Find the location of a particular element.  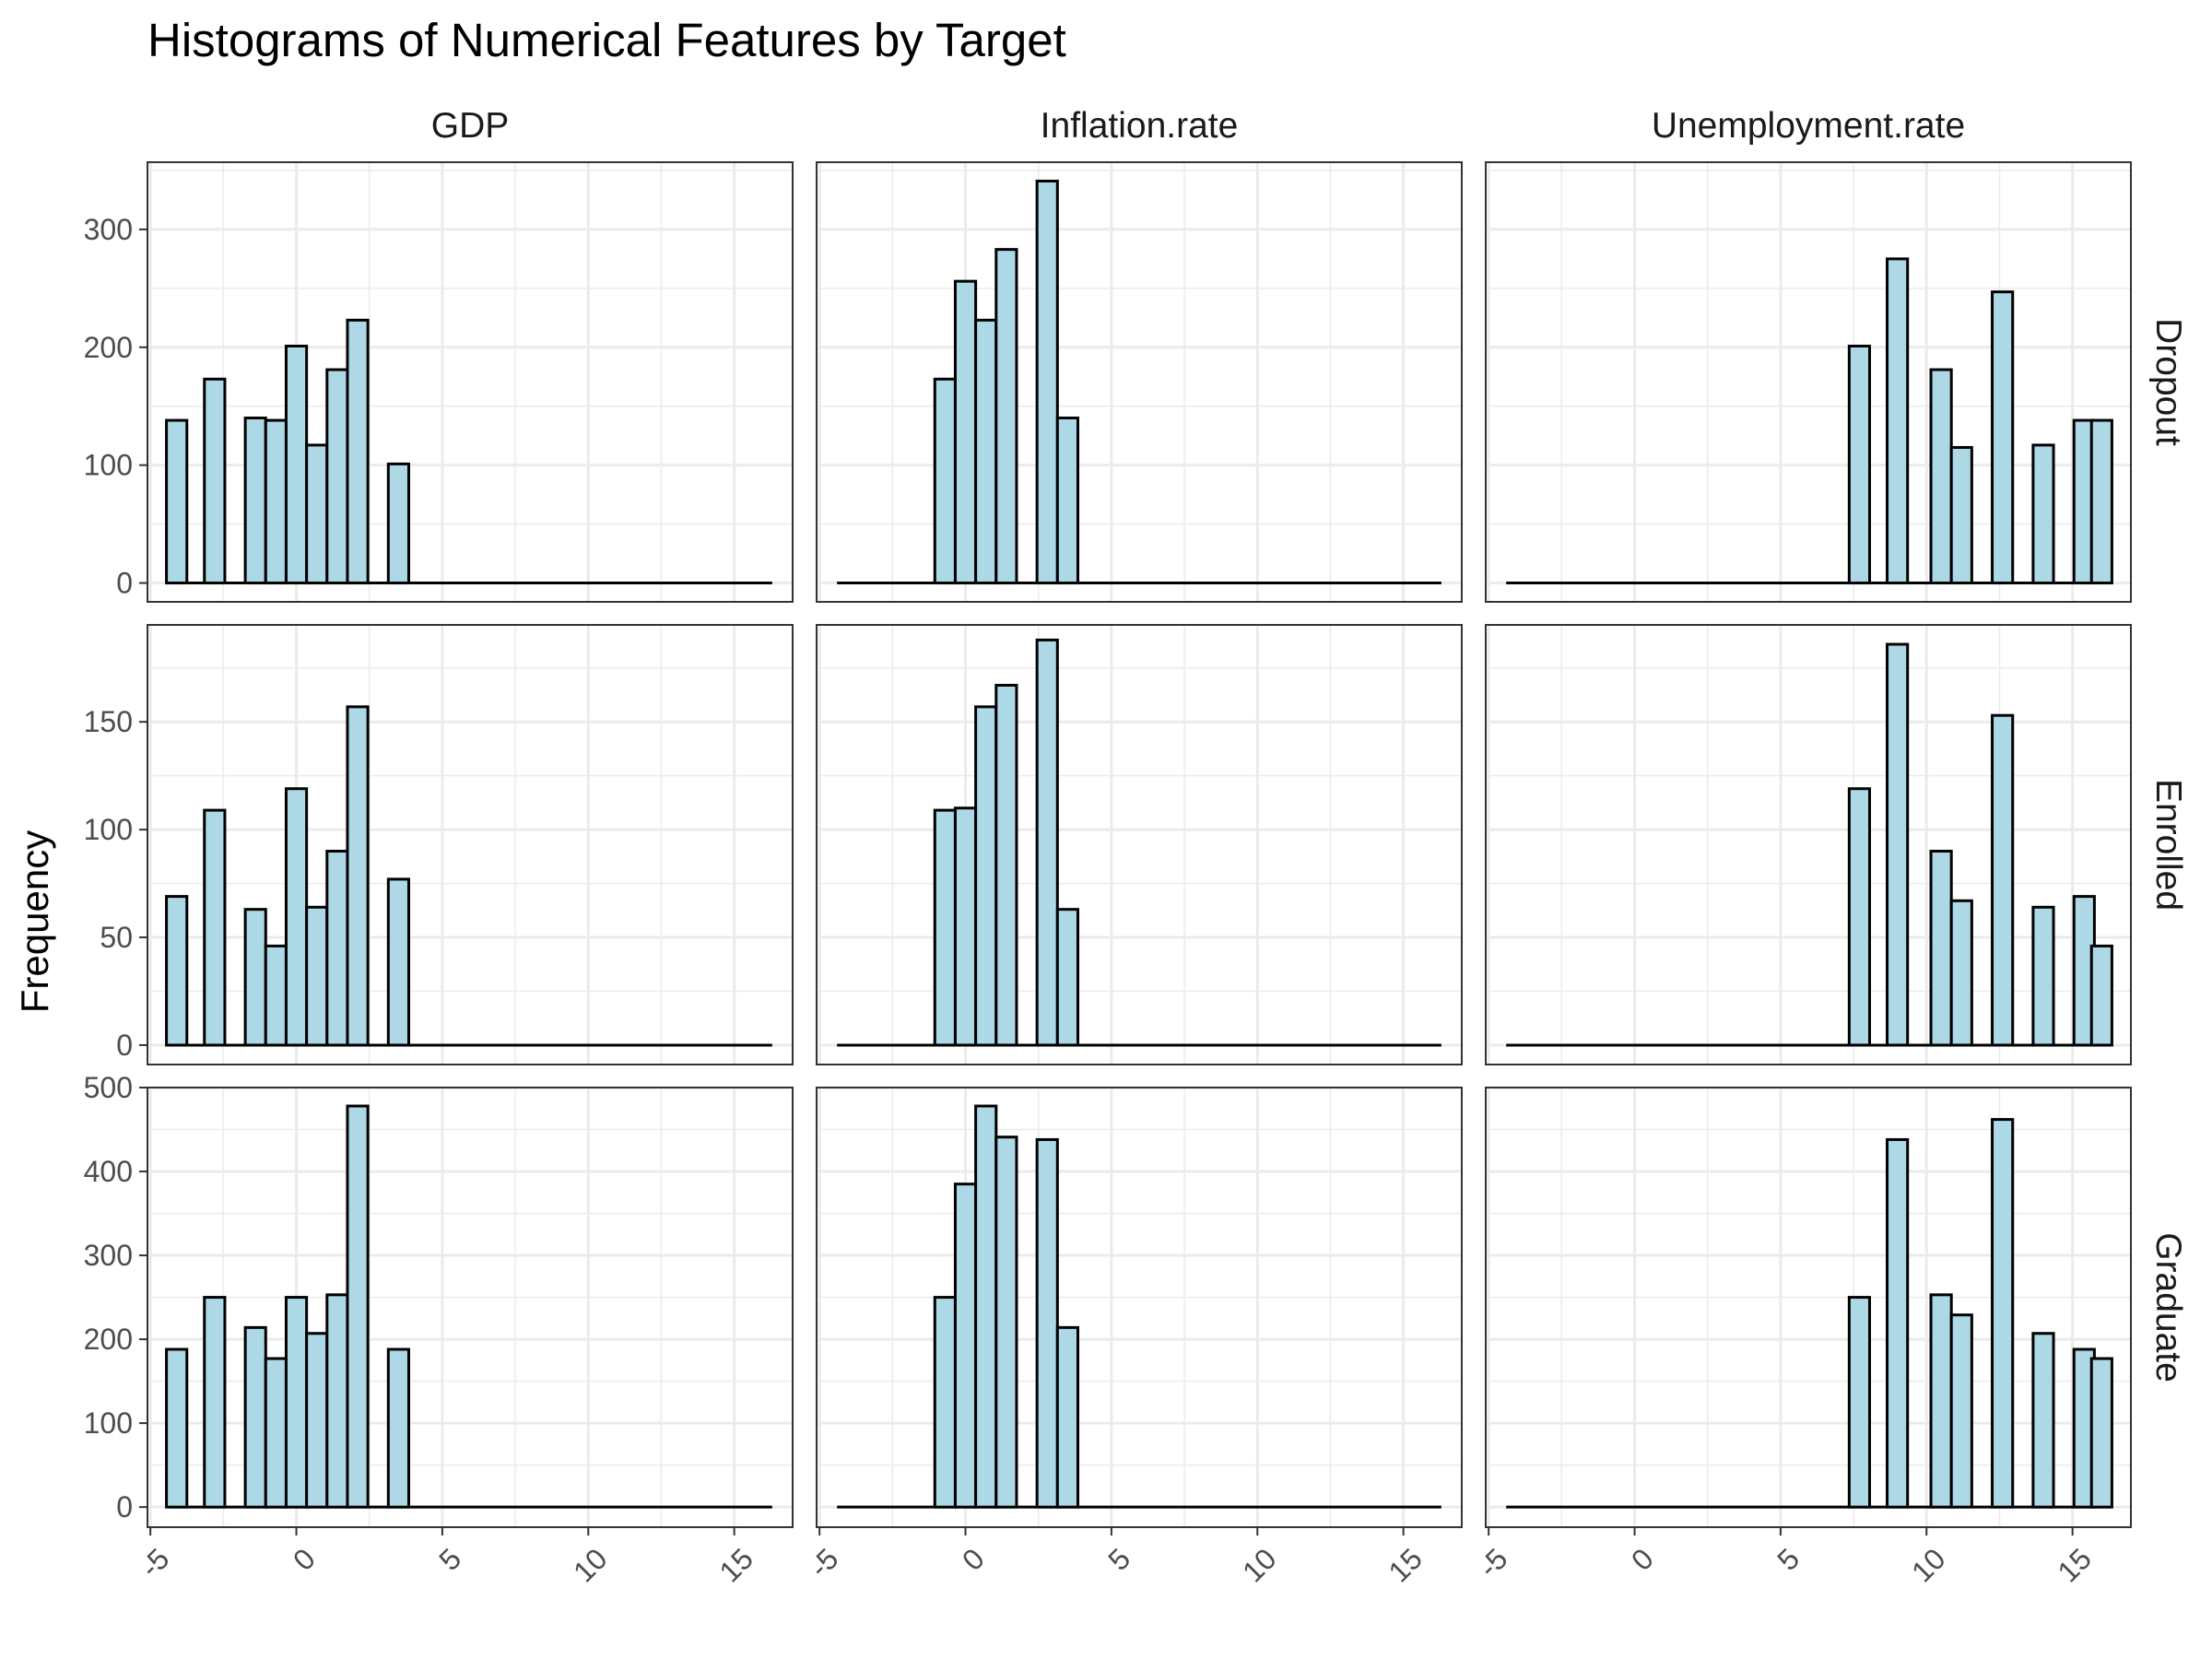

y-tick-label: 300 is located at coordinates (108, 229).